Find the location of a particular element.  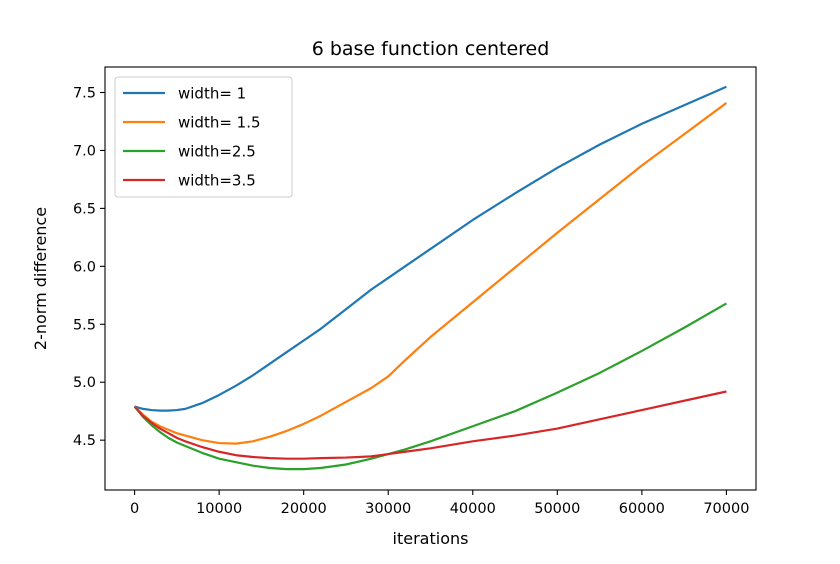

y-tick-label: 7.0 is located at coordinates (84, 151).